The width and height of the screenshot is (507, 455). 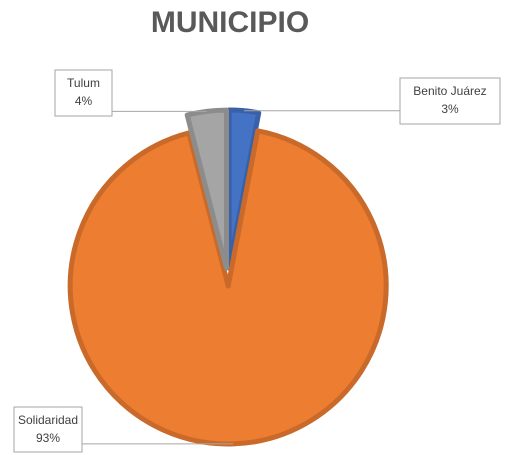 What do you see at coordinates (206, 189) in the screenshot?
I see `pie-slice` at bounding box center [206, 189].